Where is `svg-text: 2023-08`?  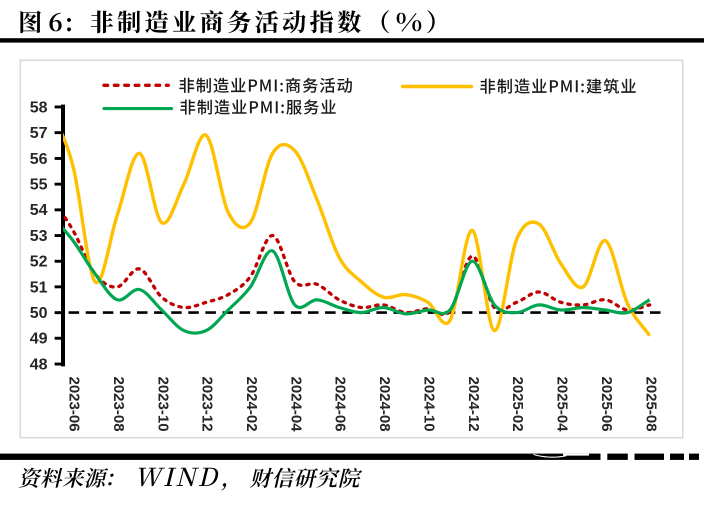 svg-text: 2023-08 is located at coordinates (118, 404).